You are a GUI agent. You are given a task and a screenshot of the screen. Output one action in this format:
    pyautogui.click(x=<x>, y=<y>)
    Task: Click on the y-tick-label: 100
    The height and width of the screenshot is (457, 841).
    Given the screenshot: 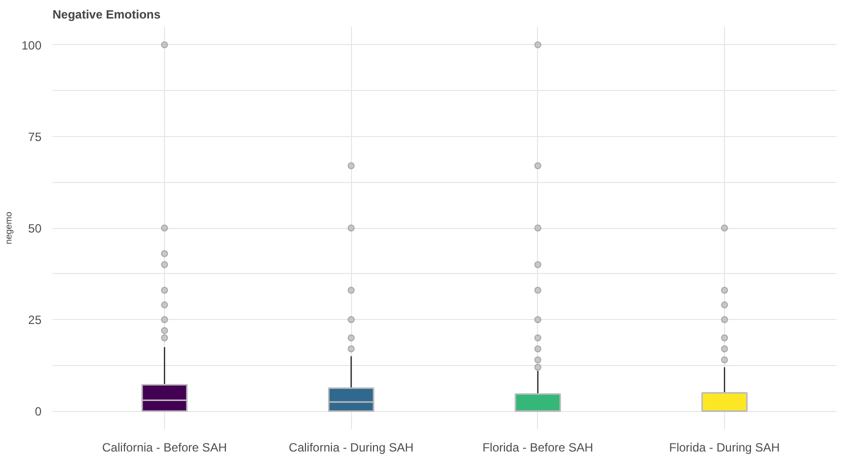 What is the action you would take?
    pyautogui.click(x=31, y=45)
    